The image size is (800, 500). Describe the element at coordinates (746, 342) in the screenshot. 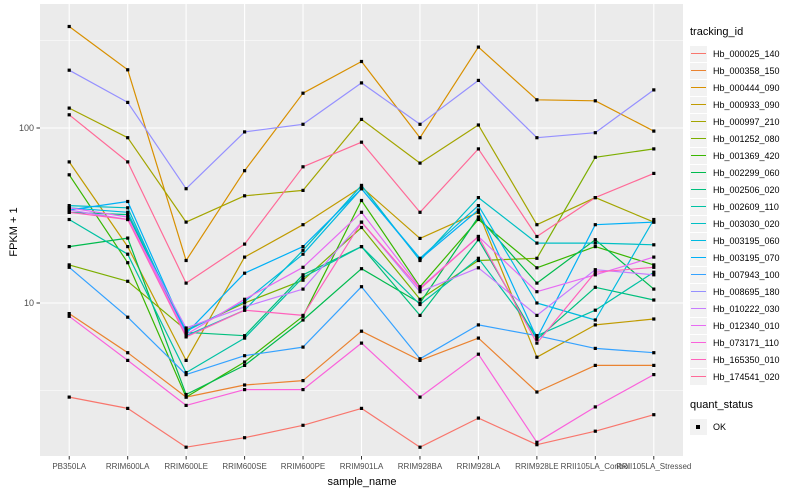

I see `legend-item-label: Hb_073171_110` at that location.